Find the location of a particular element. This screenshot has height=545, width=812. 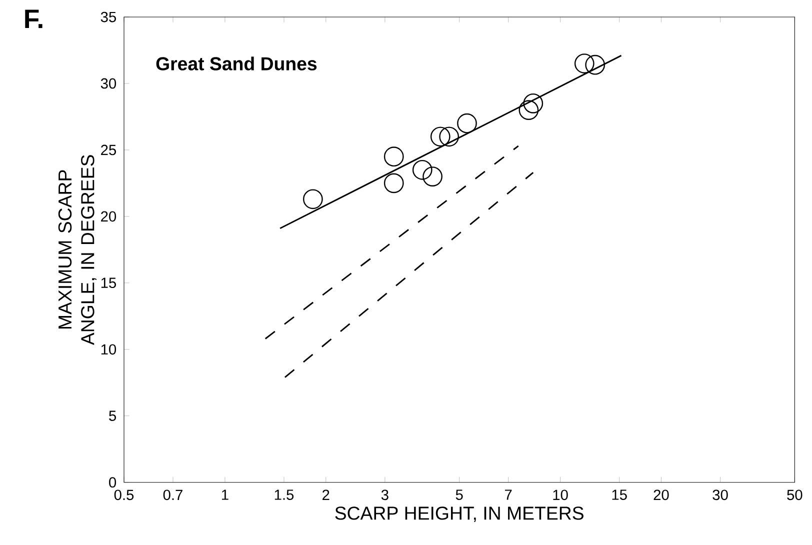

annotation: Great Sand Dunes is located at coordinates (236, 63).